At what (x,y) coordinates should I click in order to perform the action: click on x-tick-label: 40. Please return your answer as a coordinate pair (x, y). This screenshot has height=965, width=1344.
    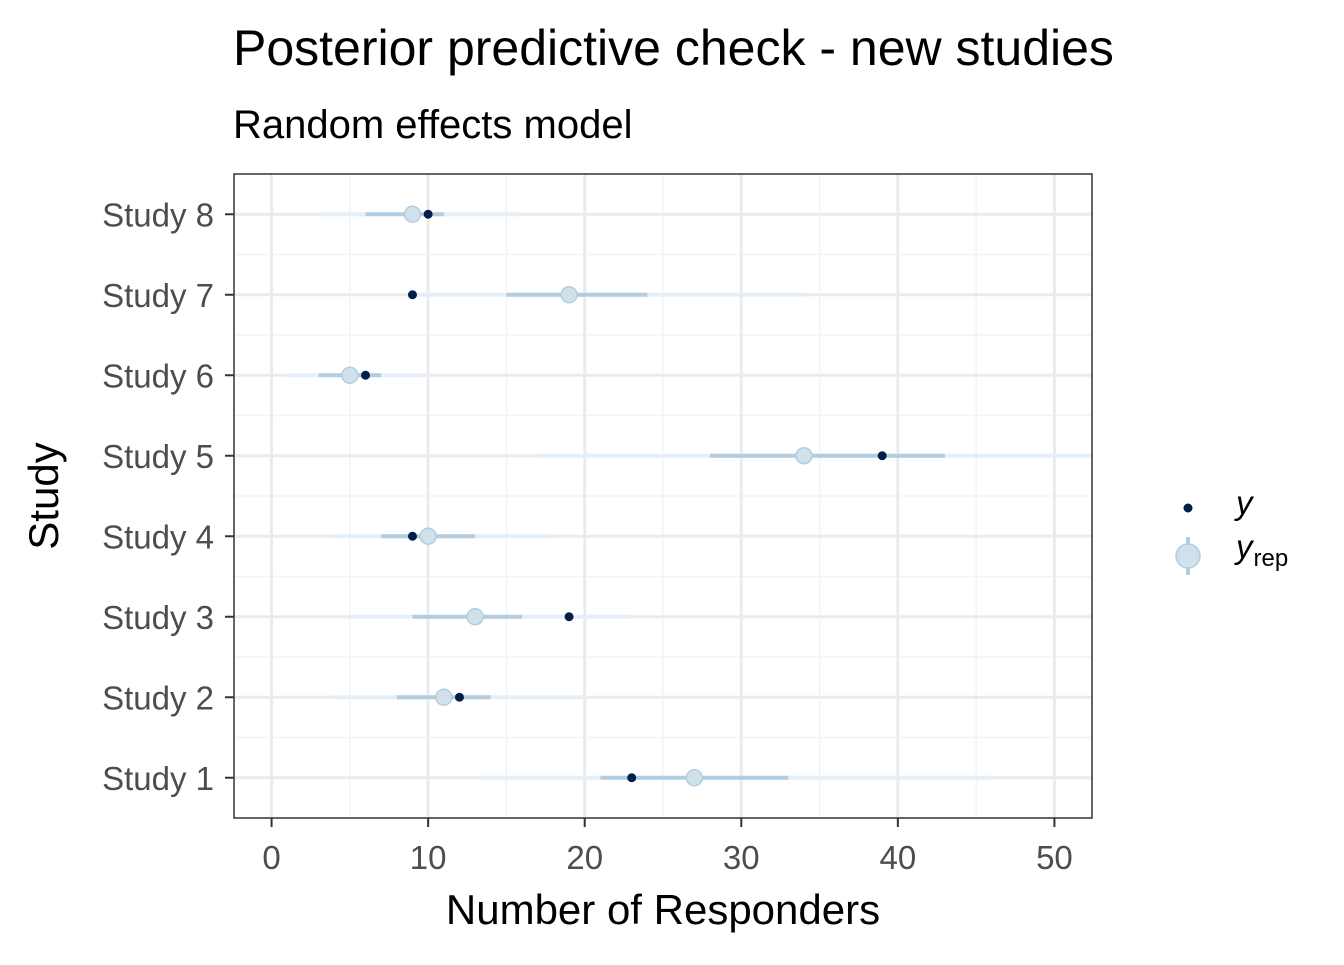
    Looking at the image, I should click on (897, 857).